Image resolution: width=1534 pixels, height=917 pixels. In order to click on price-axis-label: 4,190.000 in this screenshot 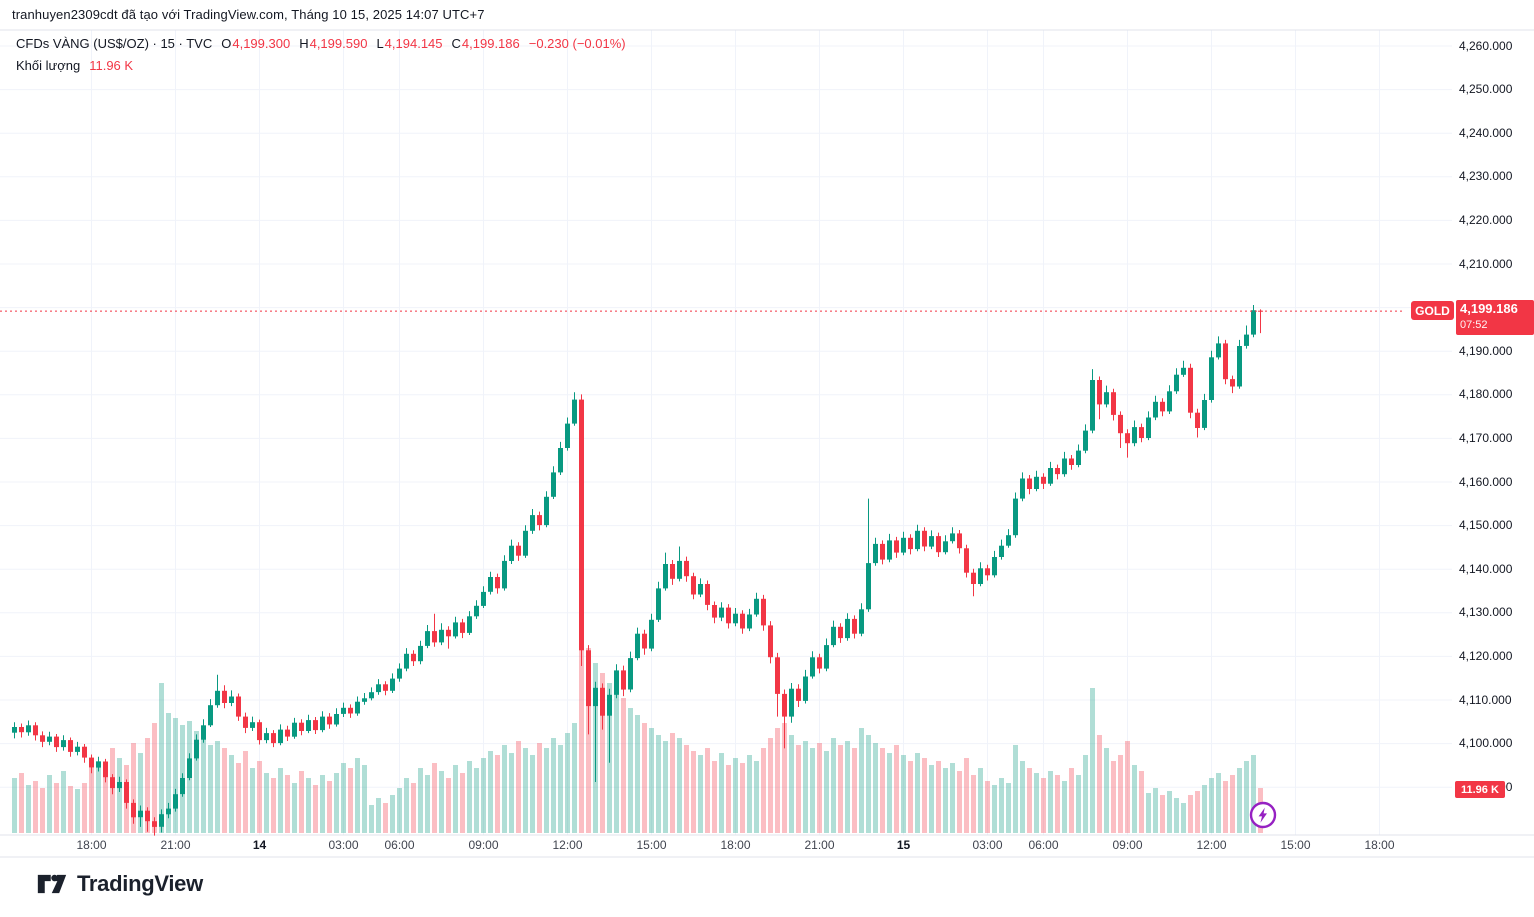, I will do `click(1486, 350)`.